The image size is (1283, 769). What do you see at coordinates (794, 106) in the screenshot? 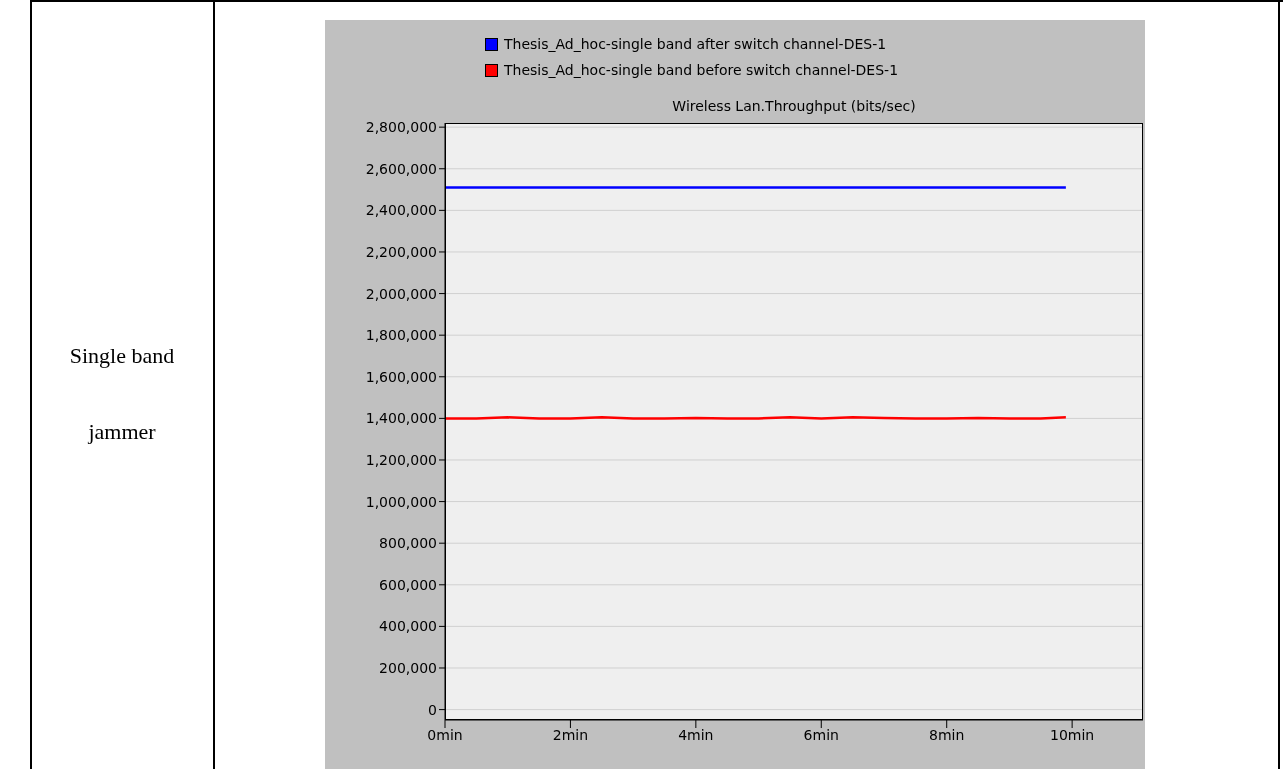
I see `chart-title: Wireless Lan.Throughput (bits/sec)` at bounding box center [794, 106].